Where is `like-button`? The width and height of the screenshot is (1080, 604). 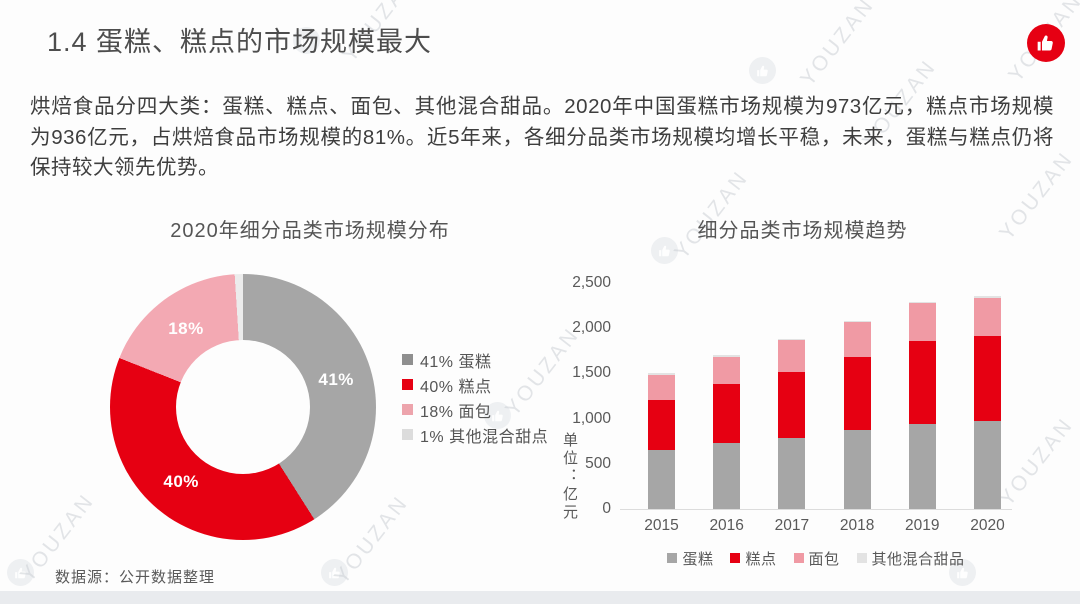
like-button is located at coordinates (1046, 43).